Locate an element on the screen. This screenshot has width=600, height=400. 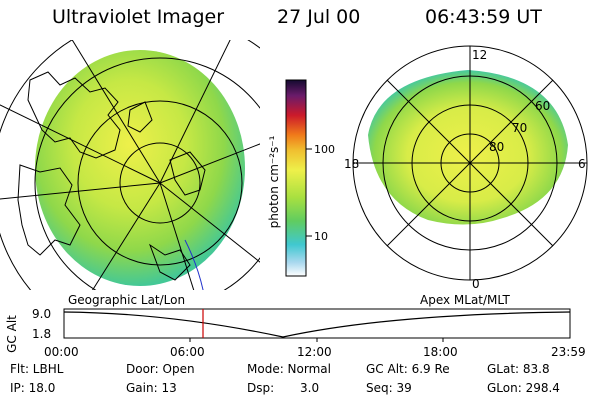
x-tick-label: 00:00 is located at coordinates (61, 352).